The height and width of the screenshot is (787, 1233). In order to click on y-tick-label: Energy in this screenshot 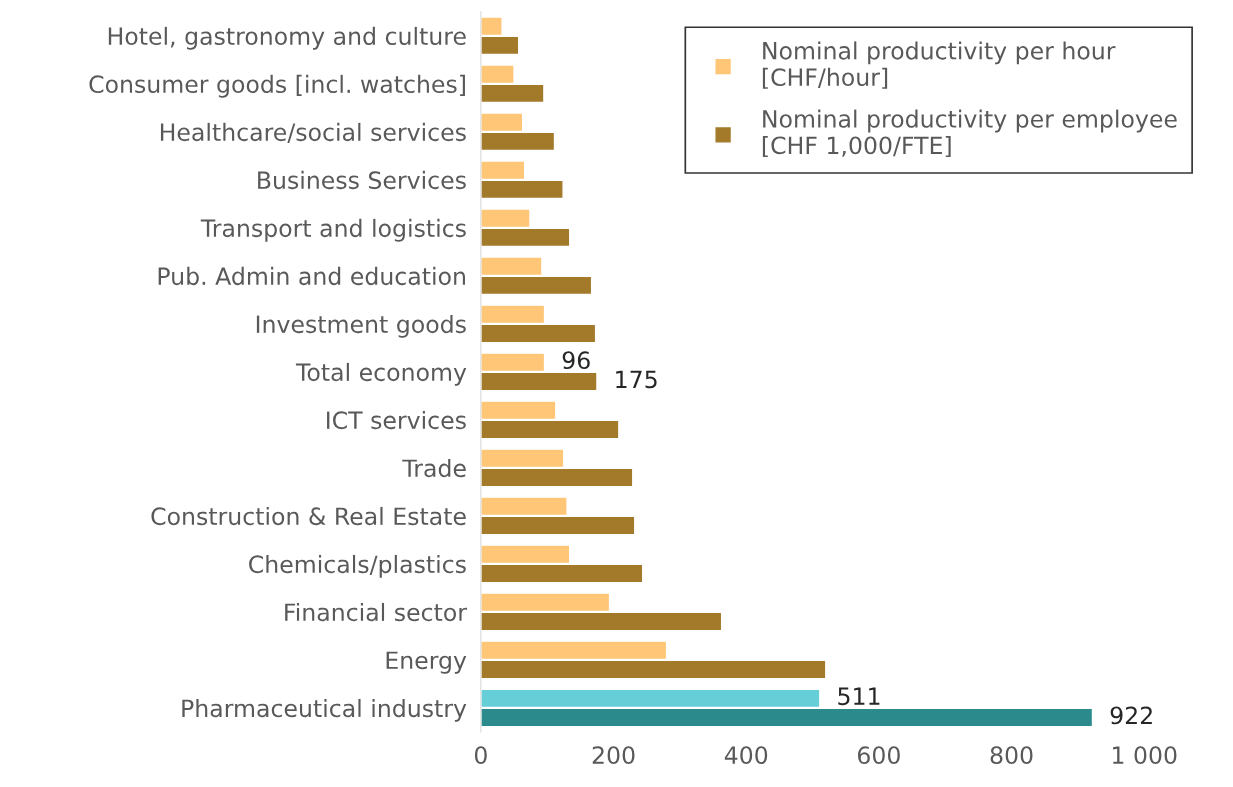, I will do `click(426, 662)`.